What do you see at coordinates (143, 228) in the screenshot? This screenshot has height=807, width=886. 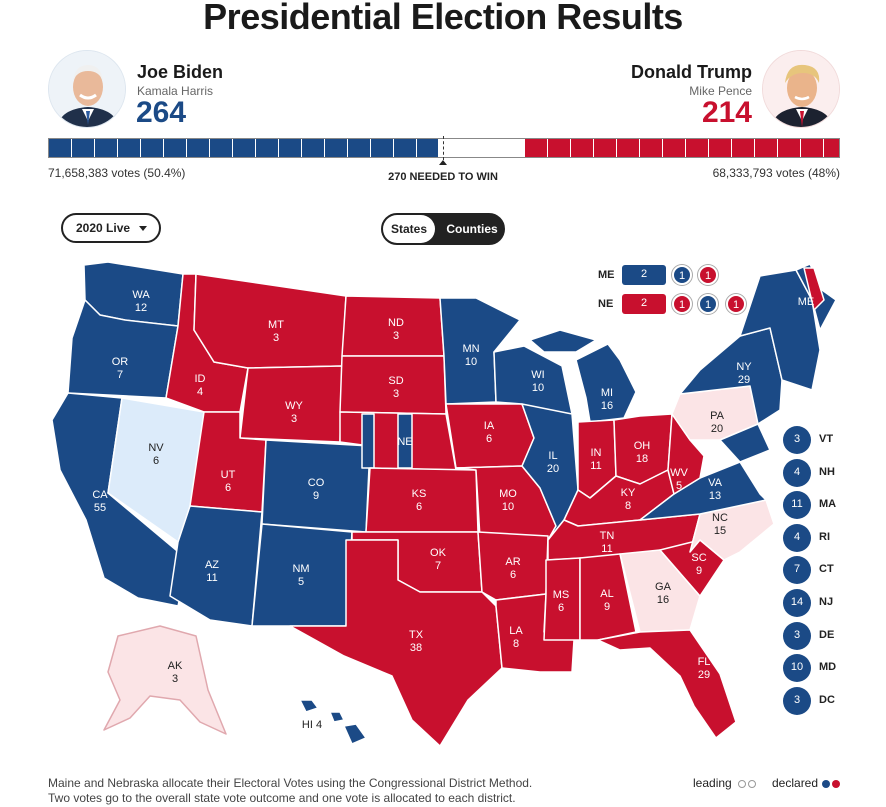 I see `chevron-down-icon` at bounding box center [143, 228].